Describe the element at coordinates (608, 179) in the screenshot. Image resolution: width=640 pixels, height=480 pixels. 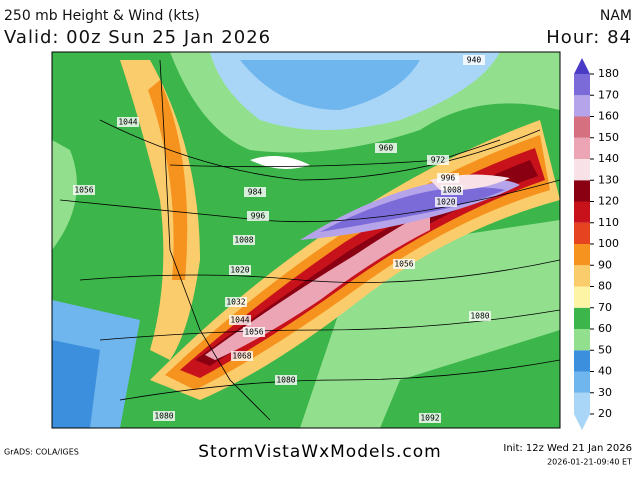
I see `colorbar-label: 130` at that location.